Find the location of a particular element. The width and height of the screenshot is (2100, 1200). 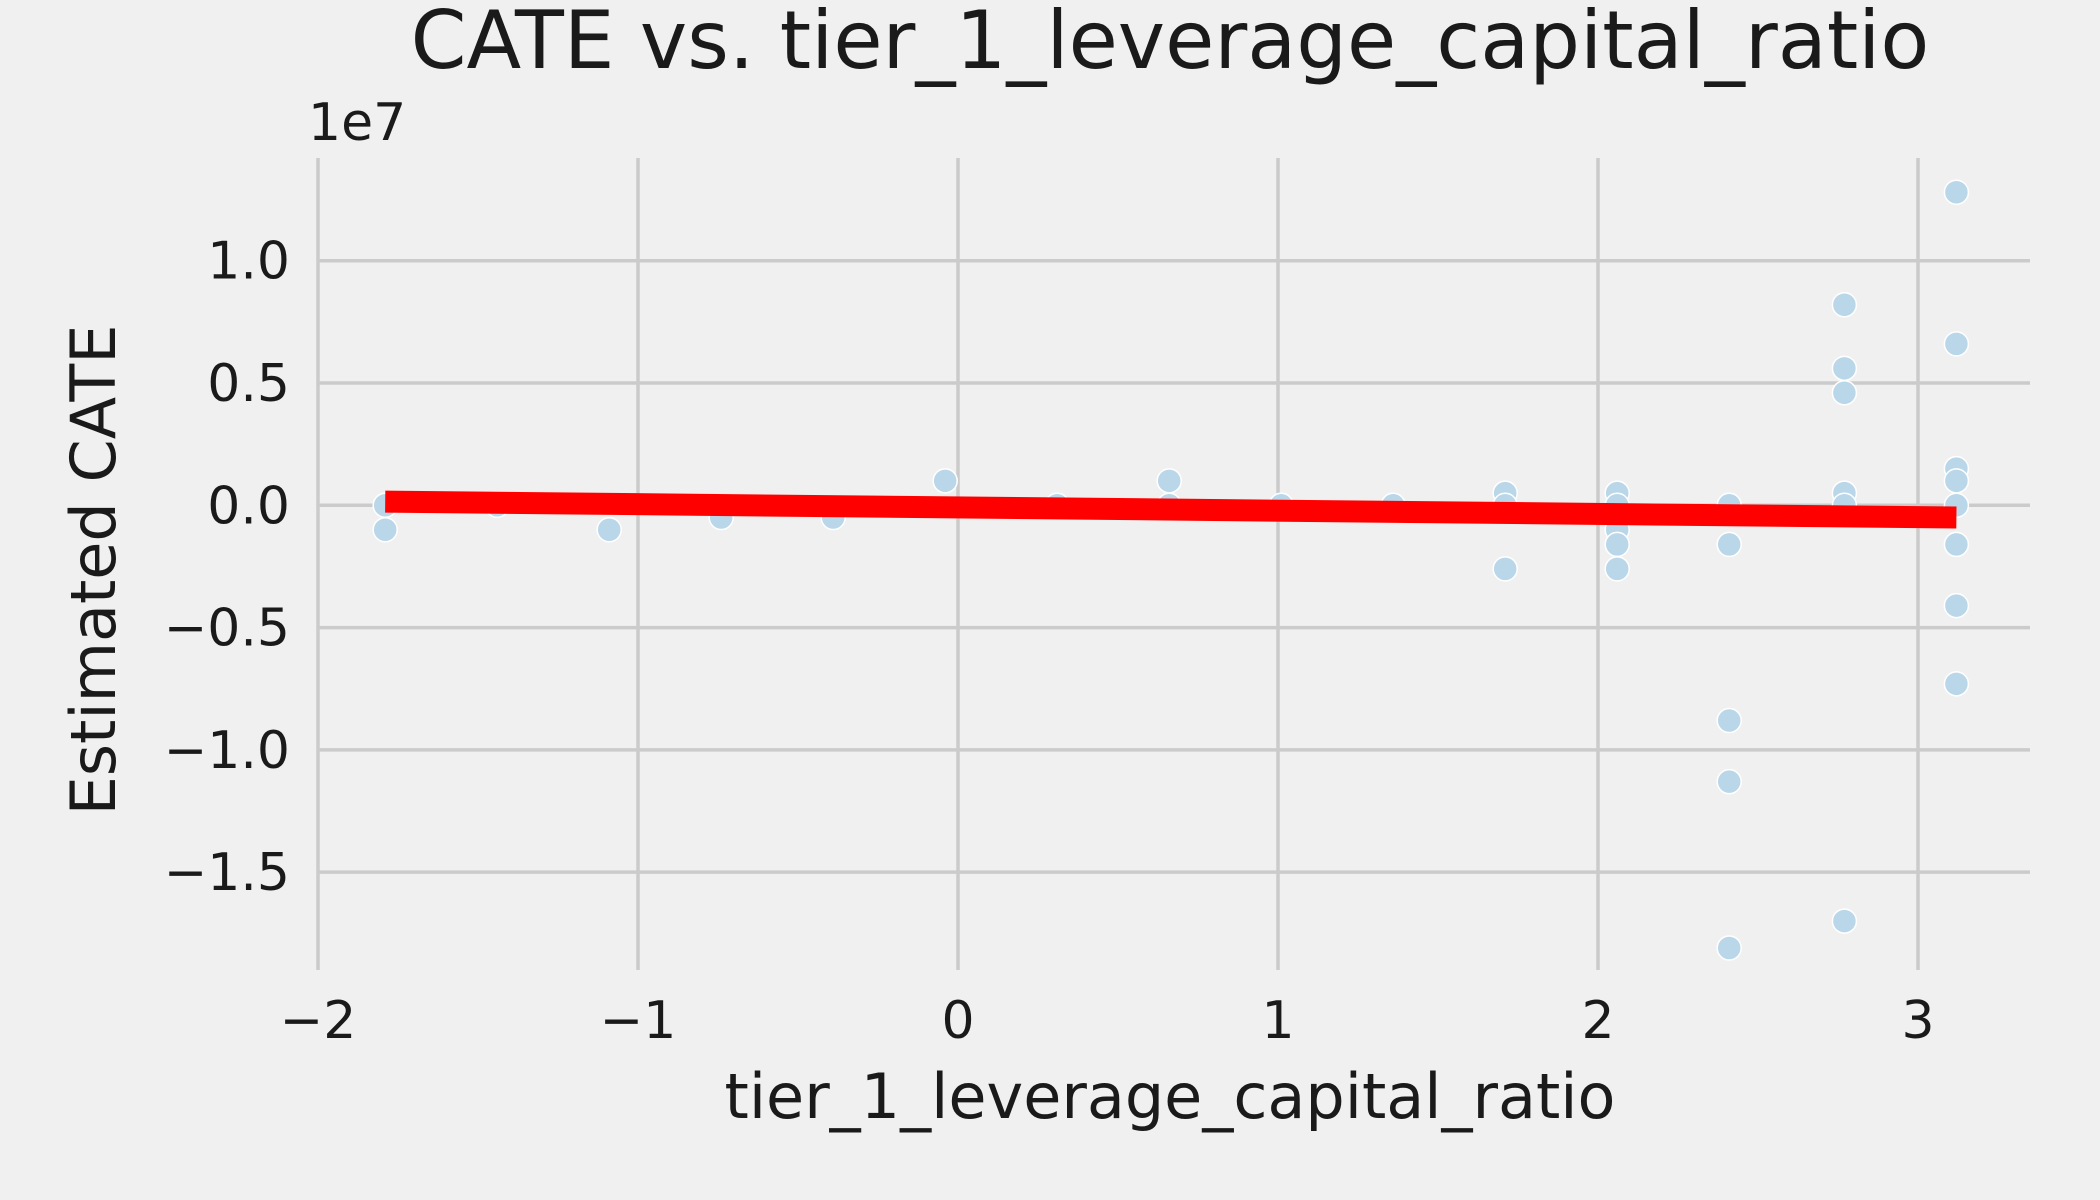

x-tick-label: −1 is located at coordinates (638, 1021).